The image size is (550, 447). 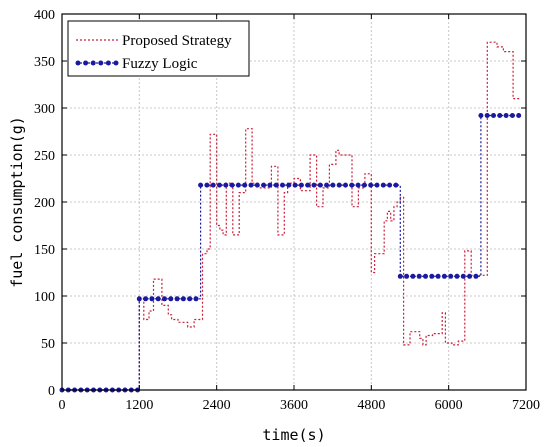 I want to click on y-axis-title: fuel consumption(g), so click(x=17, y=202).